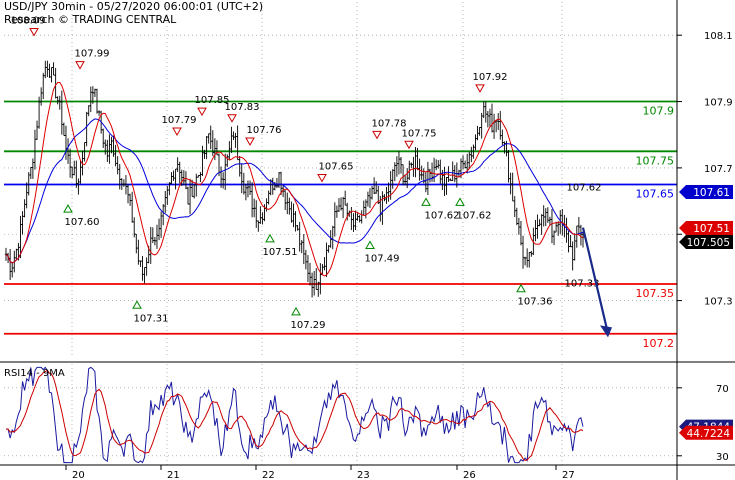 The width and height of the screenshot is (735, 480). What do you see at coordinates (336, 166) in the screenshot?
I see `swing-high-label: 107.65` at bounding box center [336, 166].